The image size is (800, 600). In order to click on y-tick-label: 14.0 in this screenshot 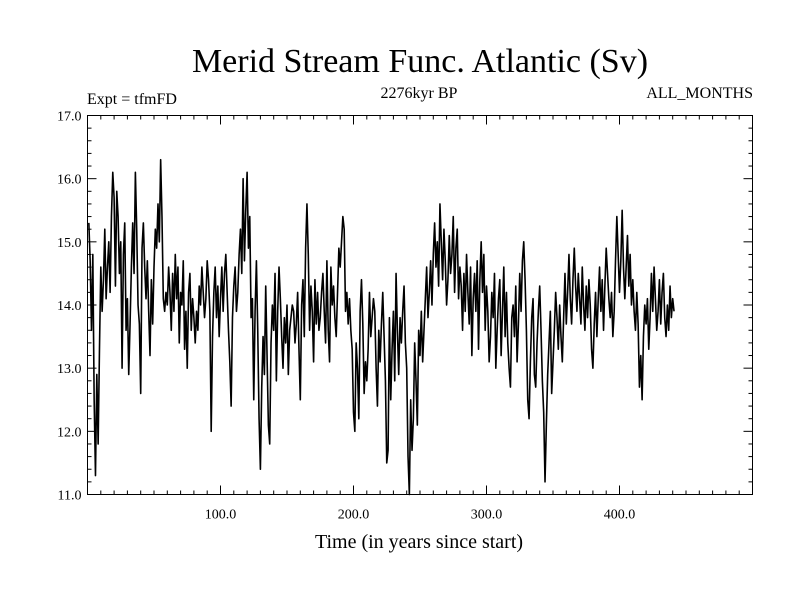, I will do `click(69, 306)`.